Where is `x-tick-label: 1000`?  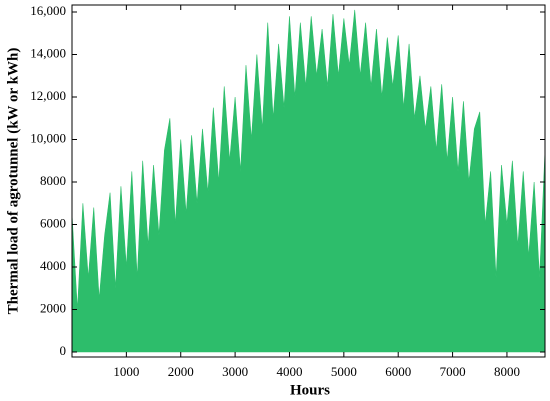 x-tick-label: 1000 is located at coordinates (126, 371).